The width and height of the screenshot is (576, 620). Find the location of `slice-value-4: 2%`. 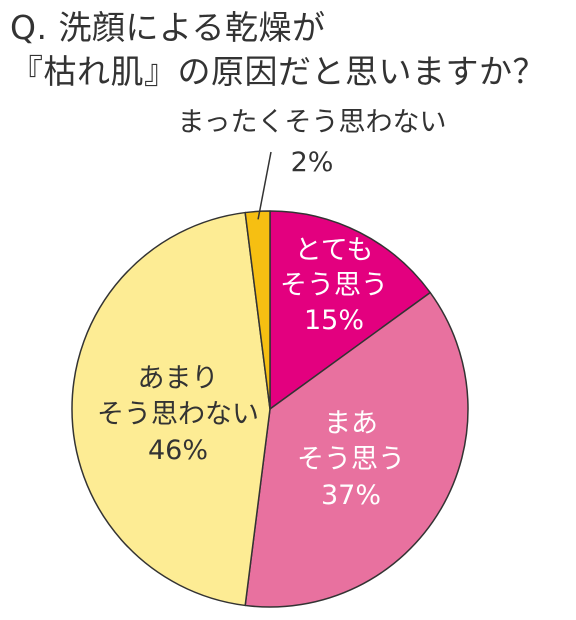

slice-value-4: 2% is located at coordinates (312, 162).